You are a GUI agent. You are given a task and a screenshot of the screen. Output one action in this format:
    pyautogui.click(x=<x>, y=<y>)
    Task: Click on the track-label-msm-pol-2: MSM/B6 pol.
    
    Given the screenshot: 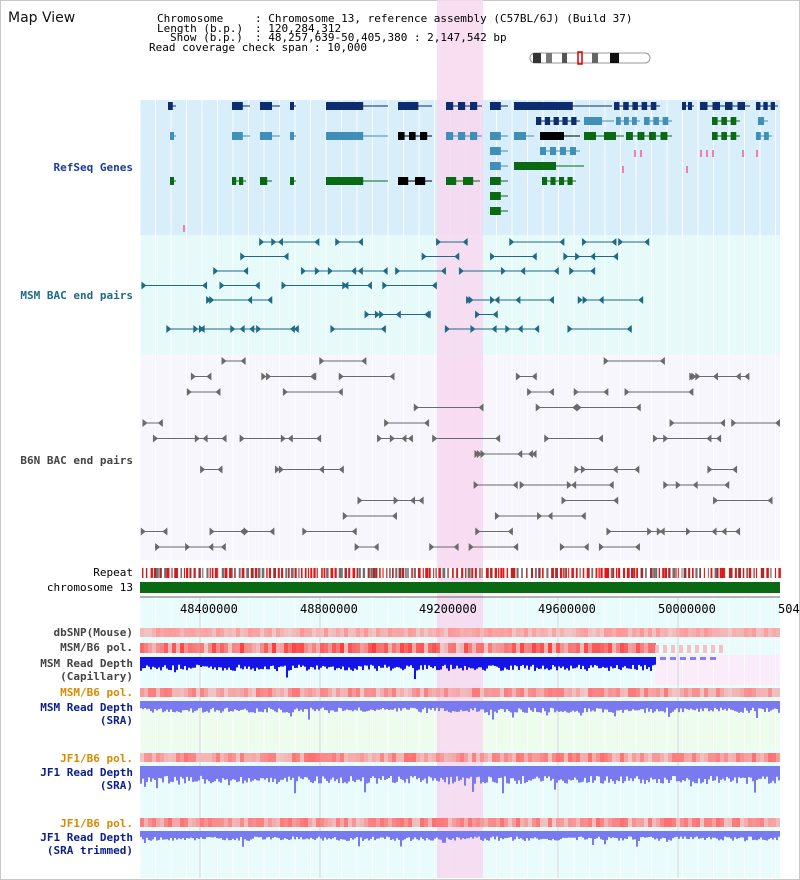 What is the action you would take?
    pyautogui.click(x=96, y=692)
    